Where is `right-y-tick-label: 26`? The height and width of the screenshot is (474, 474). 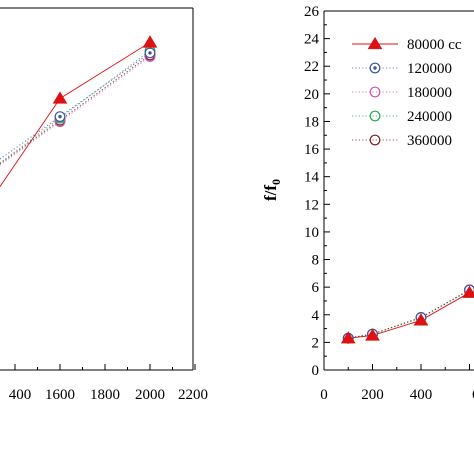
right-y-tick-label: 26 is located at coordinates (312, 12).